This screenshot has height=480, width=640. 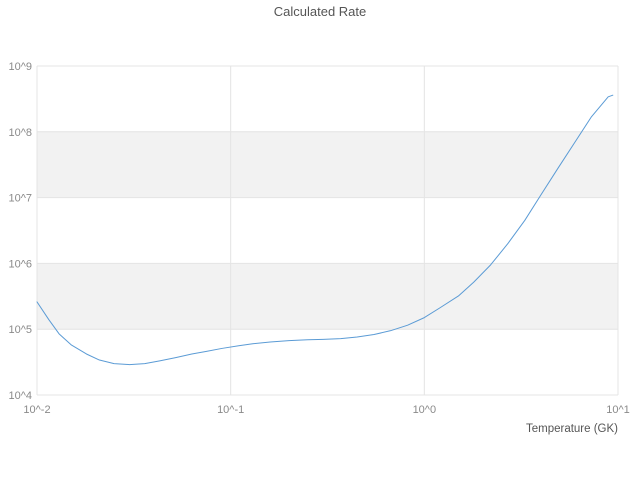 What do you see at coordinates (572, 429) in the screenshot?
I see `x-axis-label: Temperature (GK)` at bounding box center [572, 429].